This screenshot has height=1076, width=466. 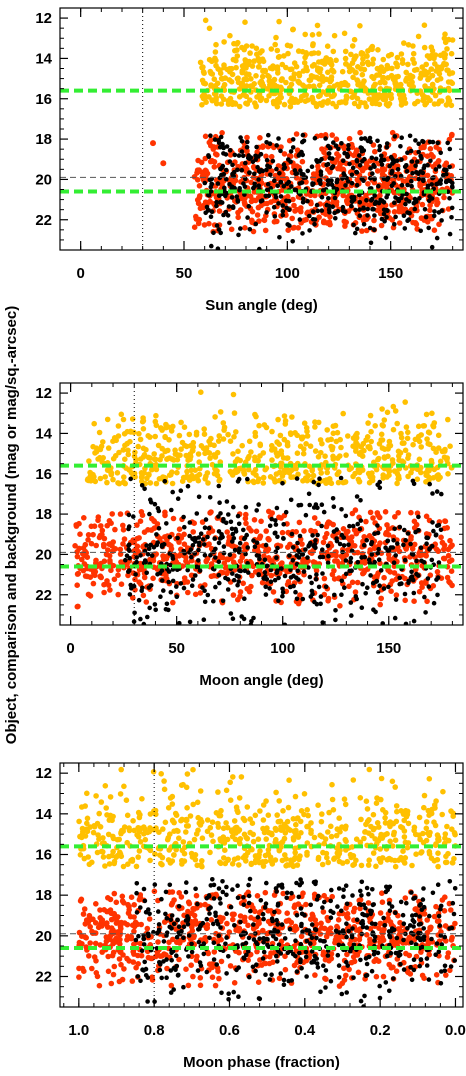 What do you see at coordinates (43, 595) in the screenshot?
I see `y-tick-label: 22` at bounding box center [43, 595].